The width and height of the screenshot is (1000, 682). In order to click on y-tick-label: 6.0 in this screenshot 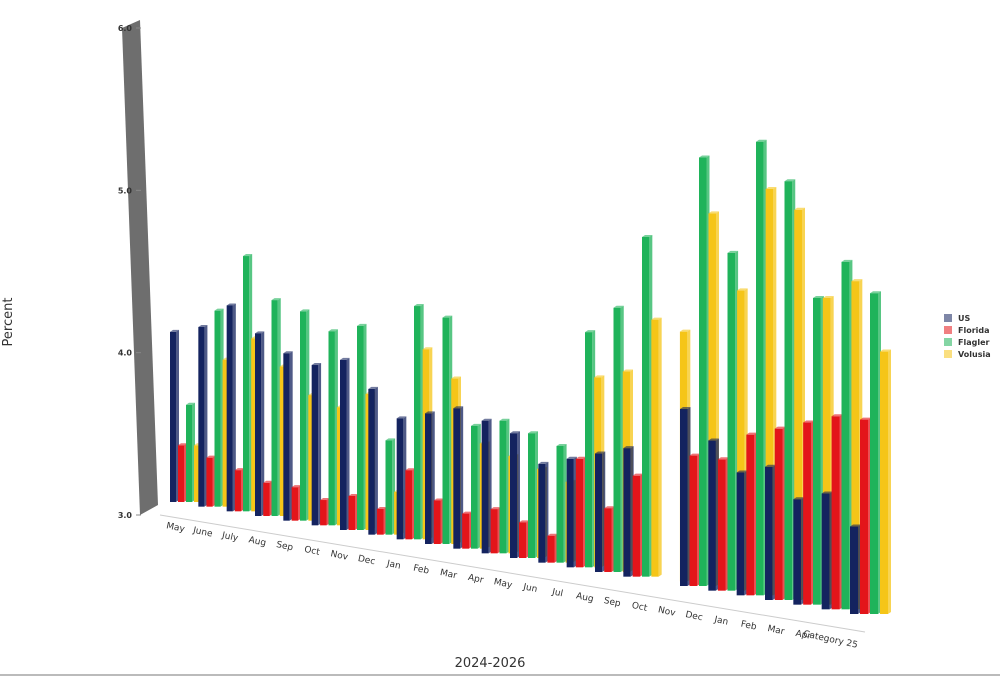, I will do `click(125, 28)`.